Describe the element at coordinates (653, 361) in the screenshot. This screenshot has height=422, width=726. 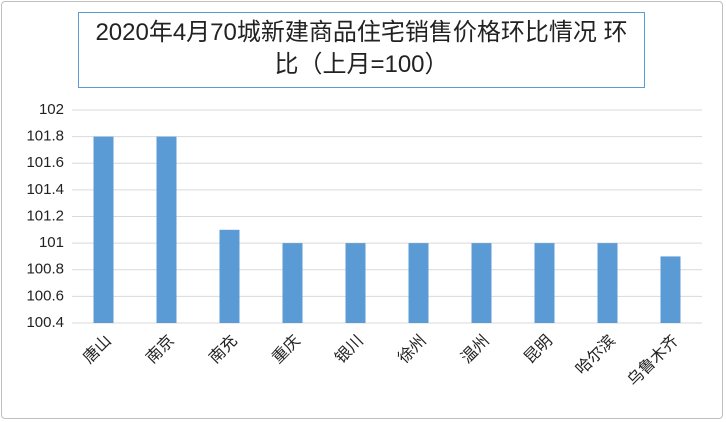
I see `x-tick-label: 乌鲁木齐` at that location.